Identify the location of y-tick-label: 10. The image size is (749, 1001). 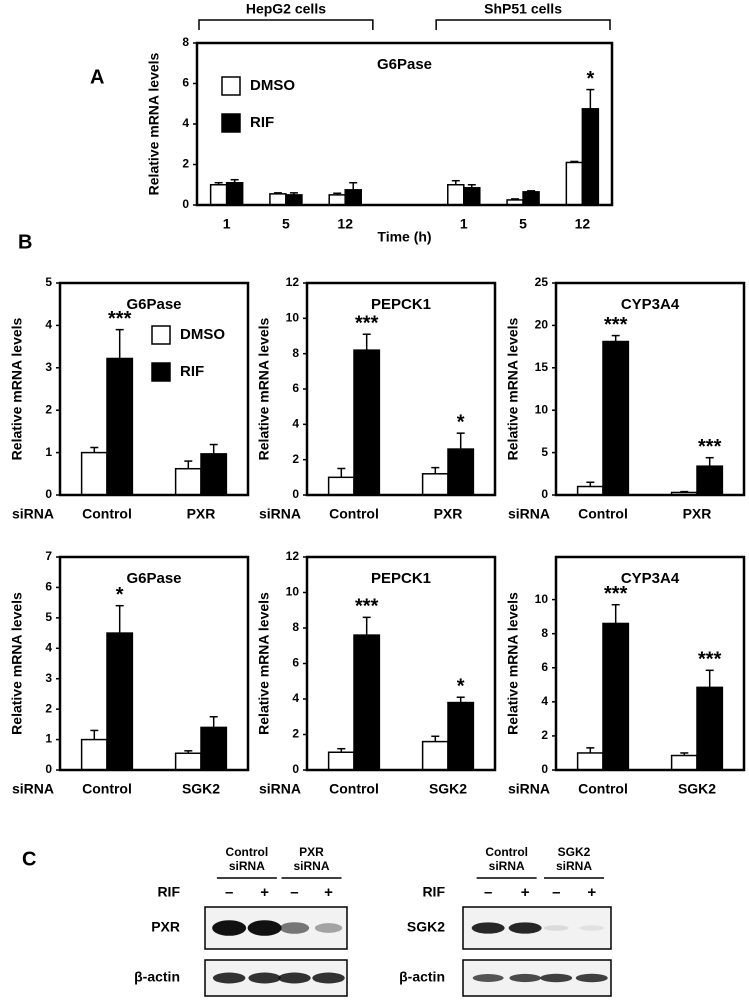
(293, 318).